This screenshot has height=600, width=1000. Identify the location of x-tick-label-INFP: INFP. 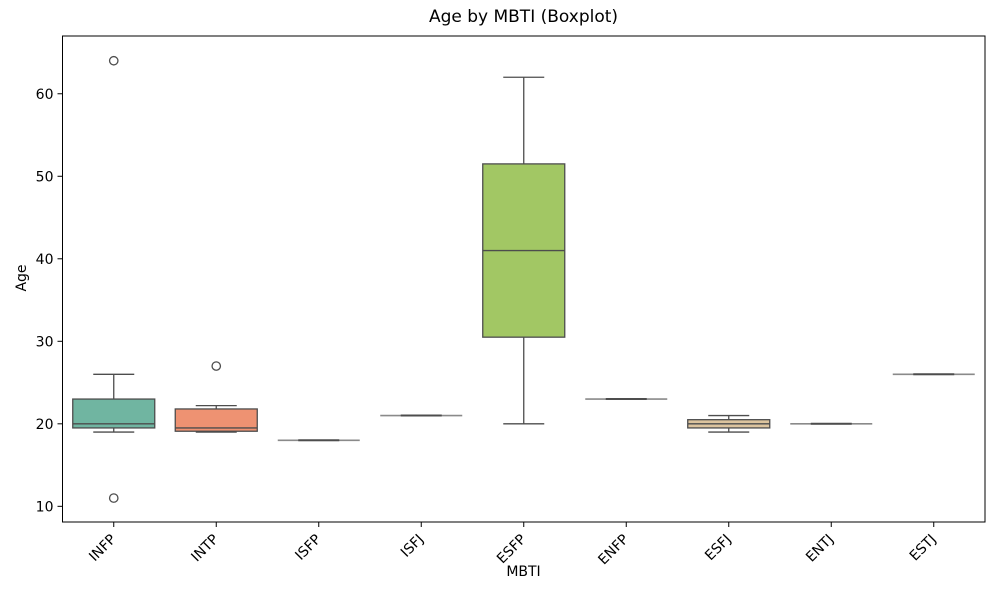
(102, 548).